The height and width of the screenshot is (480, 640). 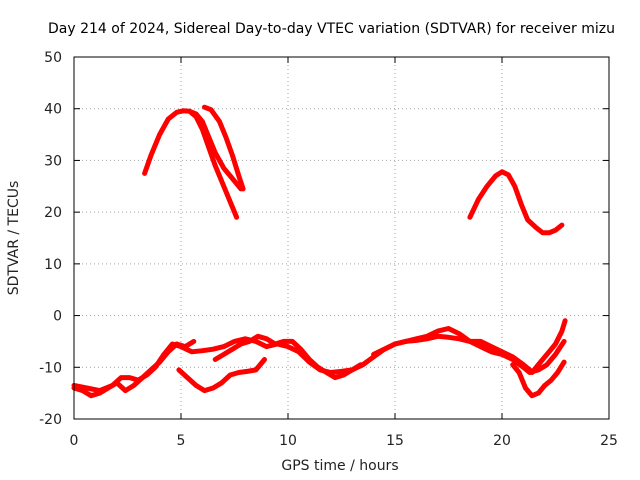 I want to click on y-tick-label: 10, so click(x=53, y=265).